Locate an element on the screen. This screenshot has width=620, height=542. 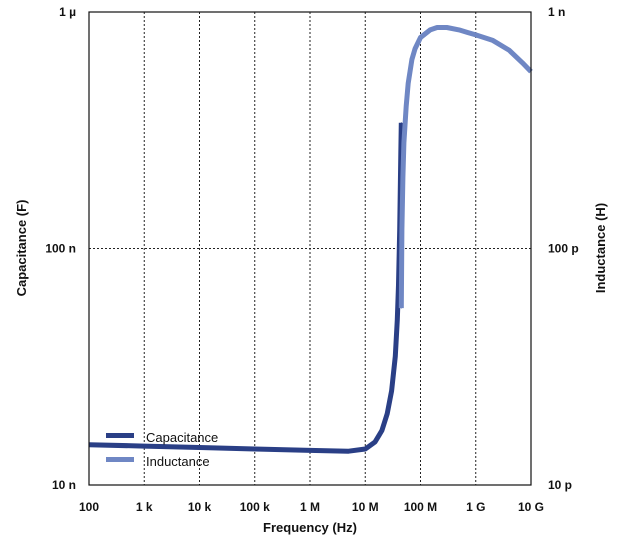
y2-tick-label-0: 10 p is located at coordinates (560, 485).